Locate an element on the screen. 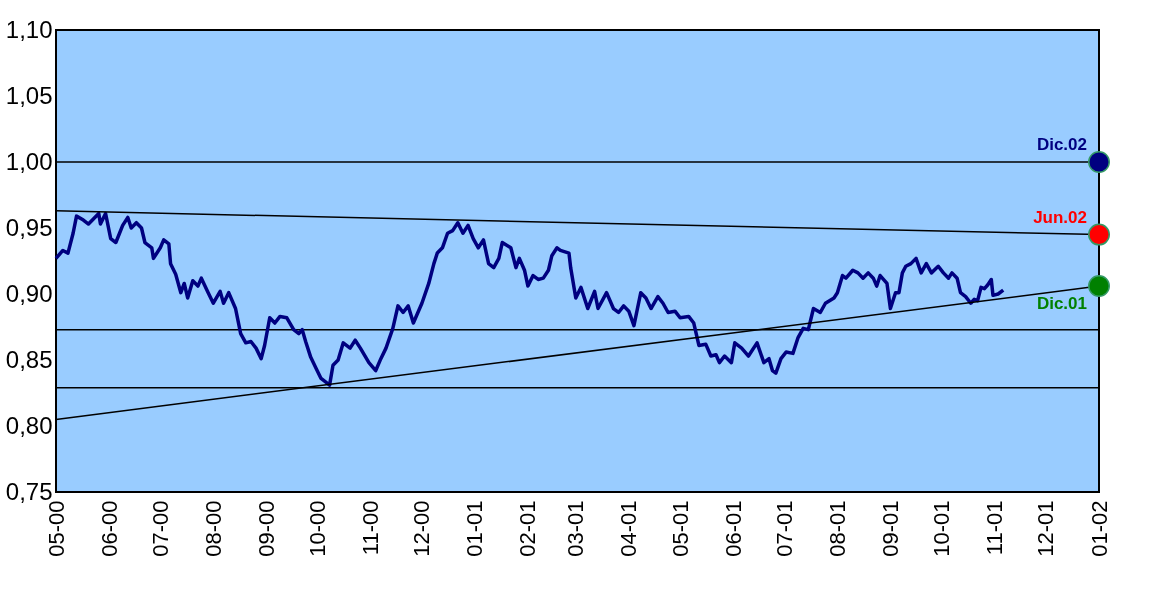 This screenshot has height=592, width=1163. x-tick-label: 11-00 is located at coordinates (371, 528).